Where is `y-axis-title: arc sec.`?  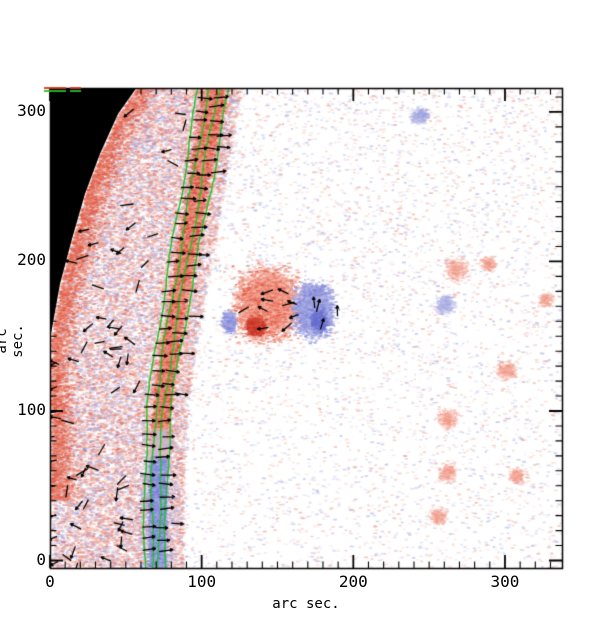
y-axis-title: arc sec. is located at coordinates (13, 341).